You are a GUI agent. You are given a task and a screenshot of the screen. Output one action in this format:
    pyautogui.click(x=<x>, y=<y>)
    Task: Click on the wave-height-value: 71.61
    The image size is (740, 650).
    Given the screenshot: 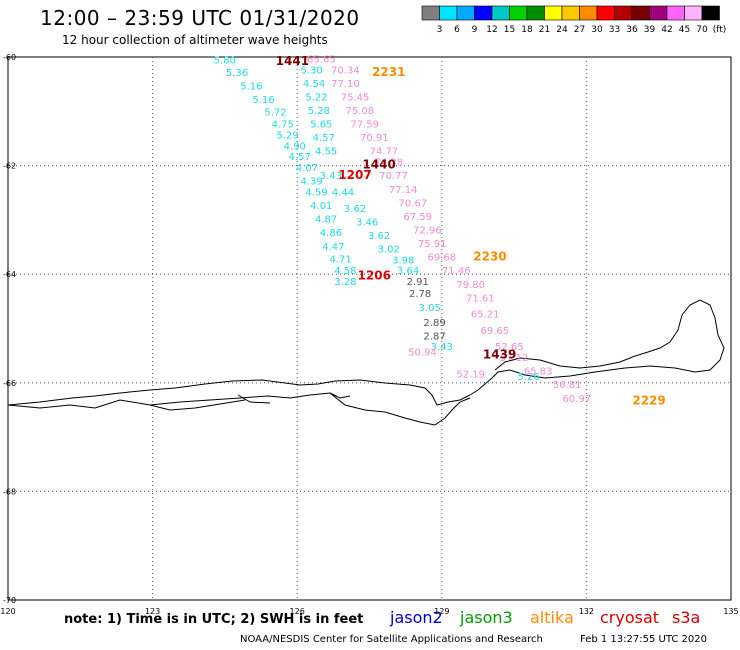 What is the action you would take?
    pyautogui.click(x=480, y=298)
    